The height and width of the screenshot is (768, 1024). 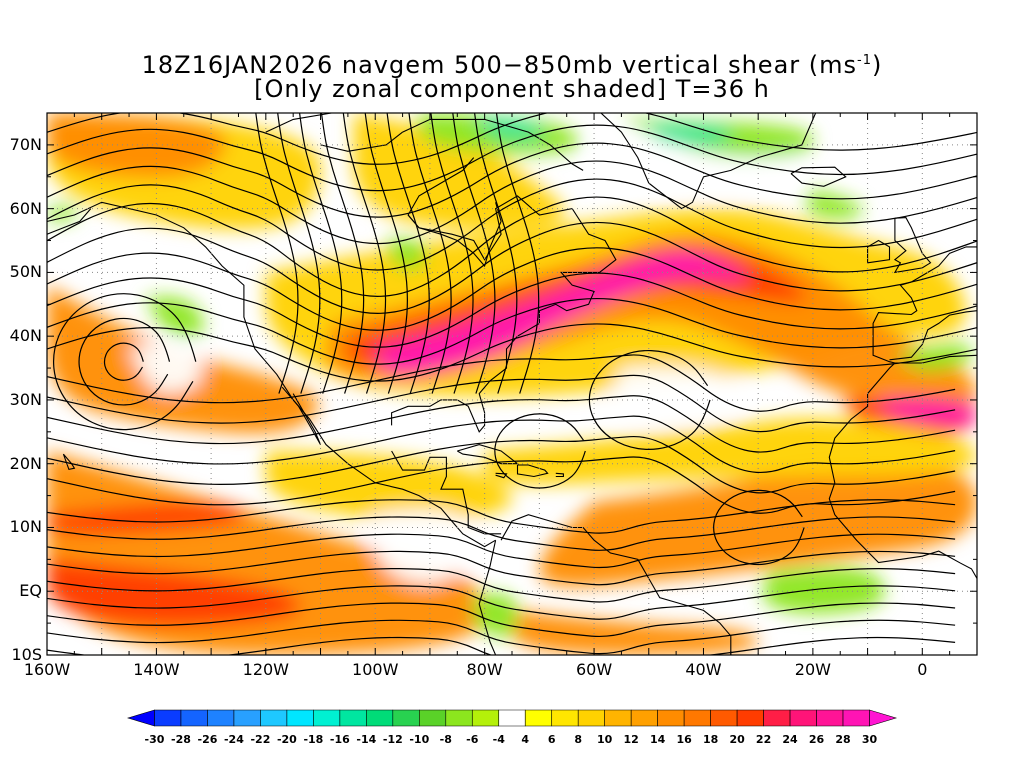 I want to click on longitude-label: 140W, so click(x=156, y=669).